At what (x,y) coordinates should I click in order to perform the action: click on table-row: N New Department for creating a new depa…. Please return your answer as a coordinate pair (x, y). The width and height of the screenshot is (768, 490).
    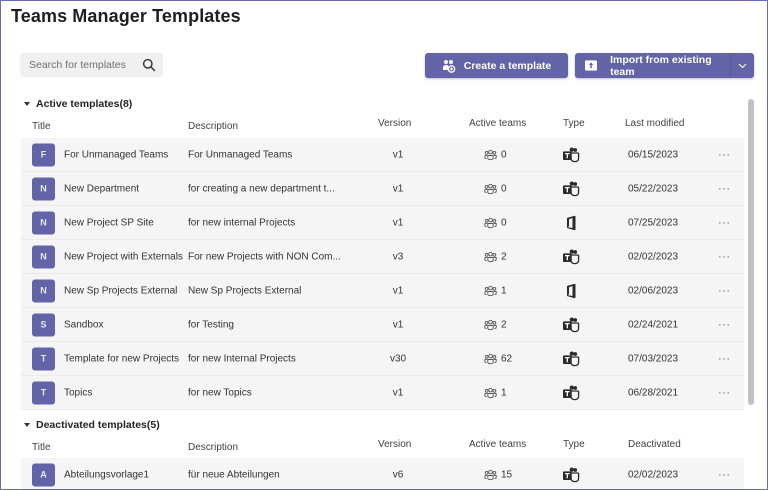
    Looking at the image, I should click on (382, 189).